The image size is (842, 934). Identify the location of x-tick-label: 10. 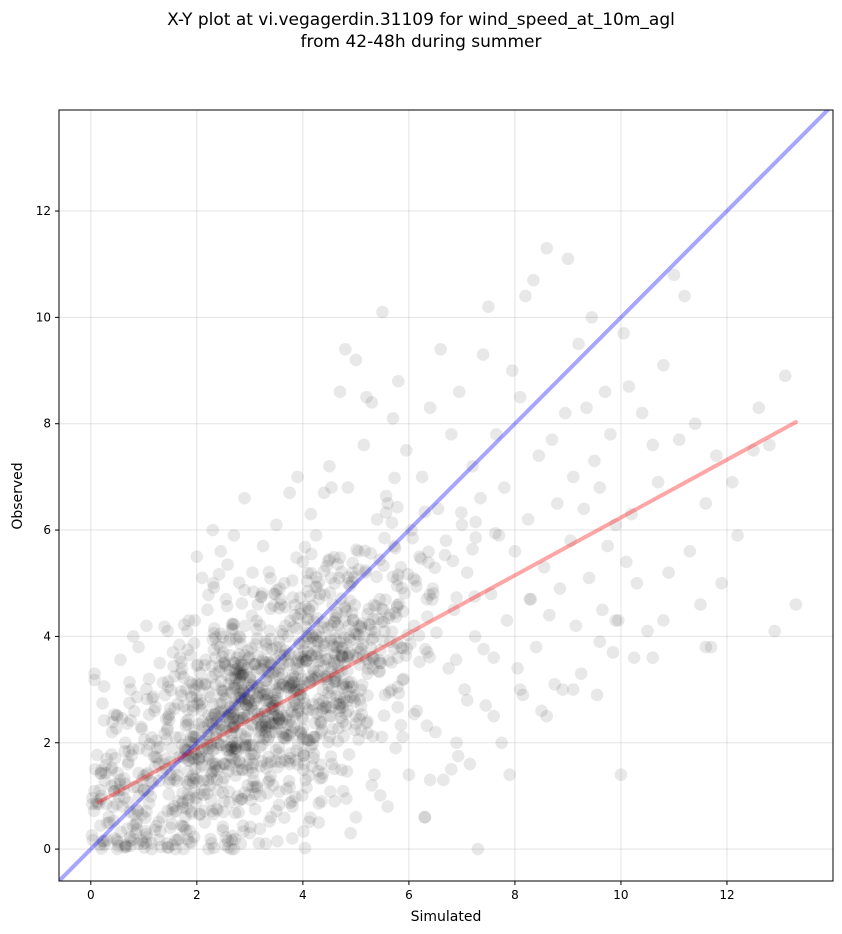
(620, 895).